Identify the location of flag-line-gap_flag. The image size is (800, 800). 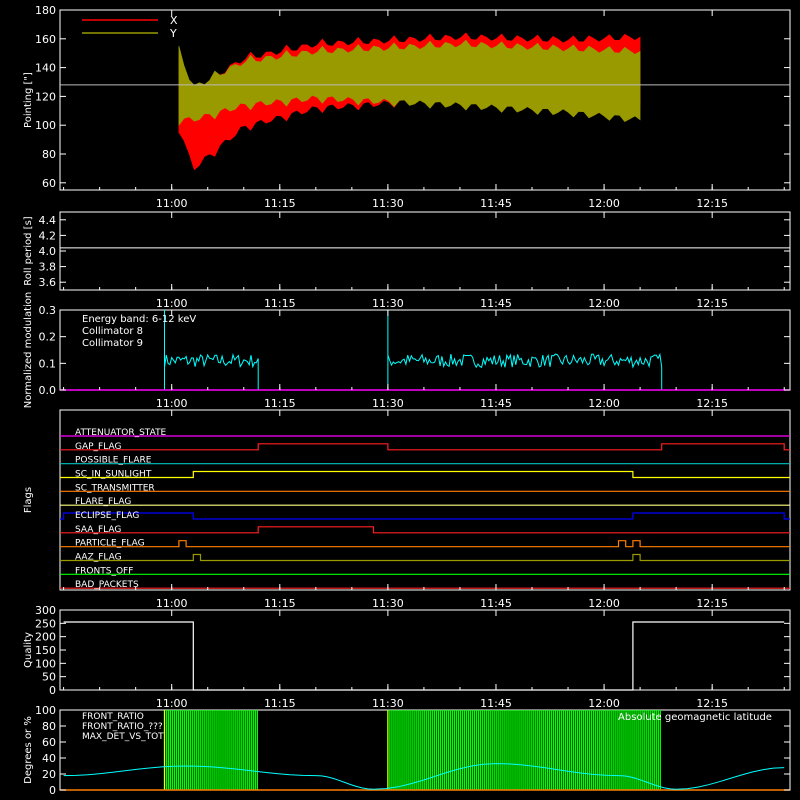
(425, 447).